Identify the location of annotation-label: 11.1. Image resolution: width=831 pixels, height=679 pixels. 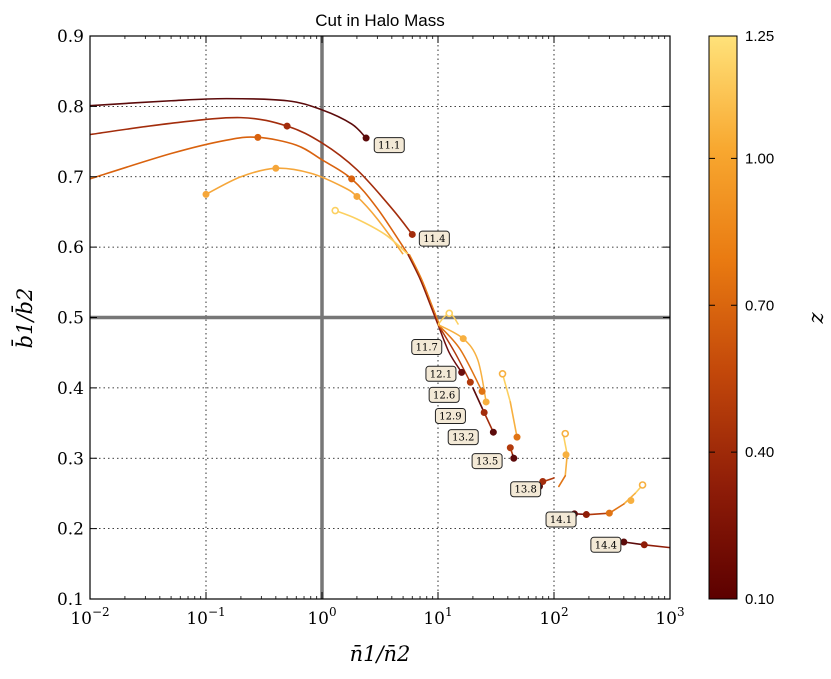
(389, 146).